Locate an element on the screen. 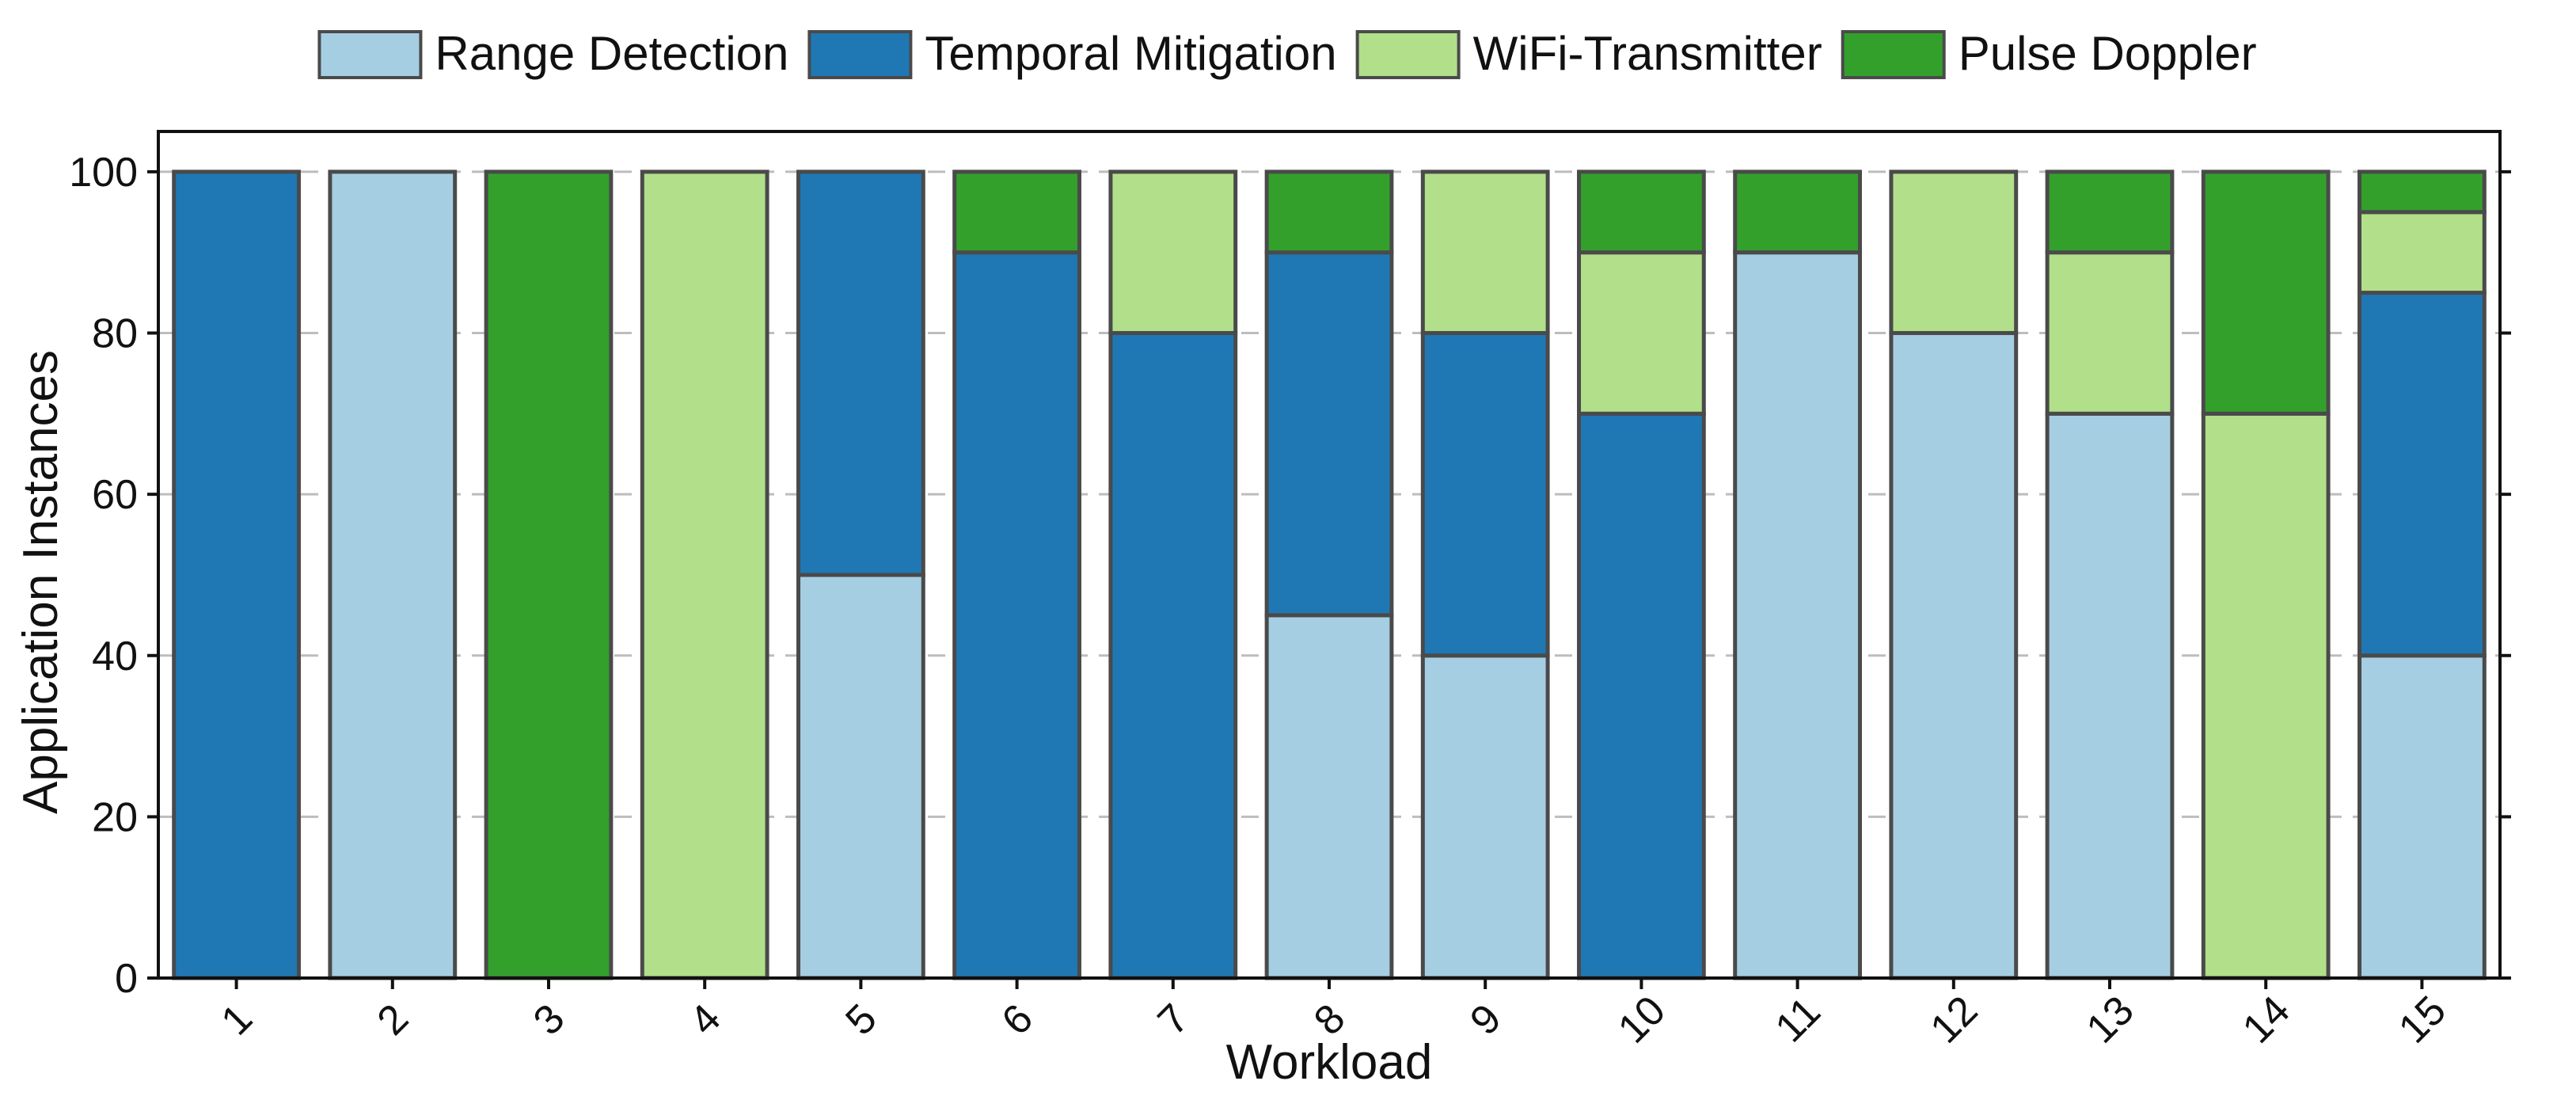 Image resolution: width=2576 pixels, height=1100 pixels. y-tick-label: 40 is located at coordinates (115, 656).